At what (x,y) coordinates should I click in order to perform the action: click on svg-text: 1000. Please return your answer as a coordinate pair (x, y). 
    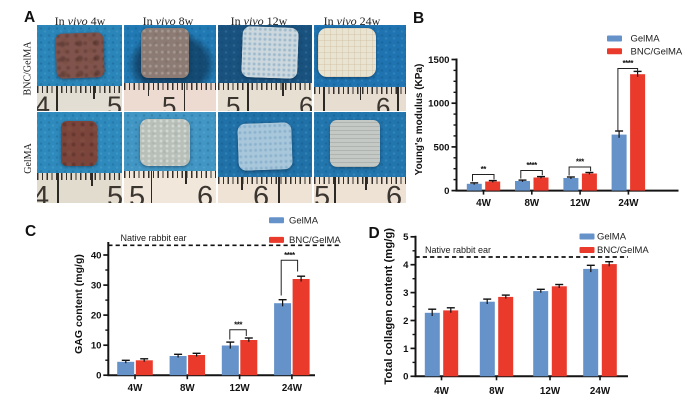
    Looking at the image, I should click on (438, 104).